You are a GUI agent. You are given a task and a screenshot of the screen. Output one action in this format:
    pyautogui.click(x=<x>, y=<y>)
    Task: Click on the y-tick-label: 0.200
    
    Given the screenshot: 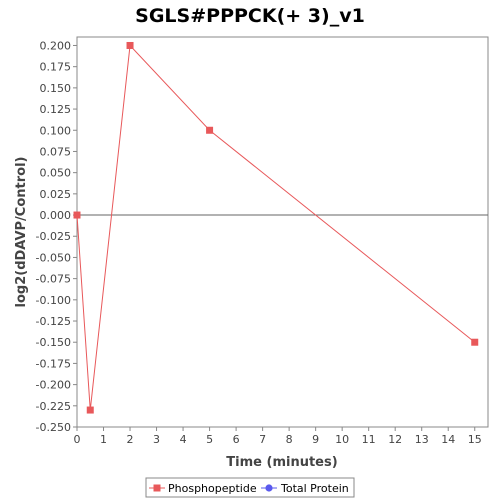 What is the action you would take?
    pyautogui.click(x=56, y=45)
    